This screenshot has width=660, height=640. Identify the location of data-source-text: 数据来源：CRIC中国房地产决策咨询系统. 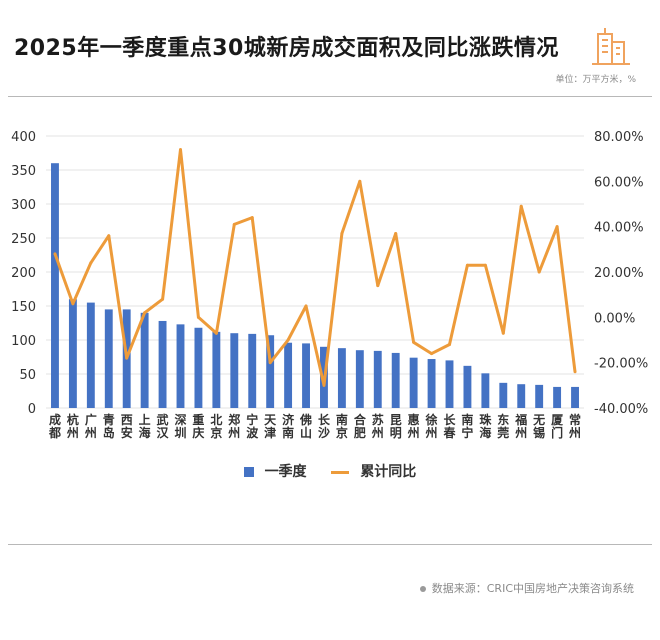
(532, 588).